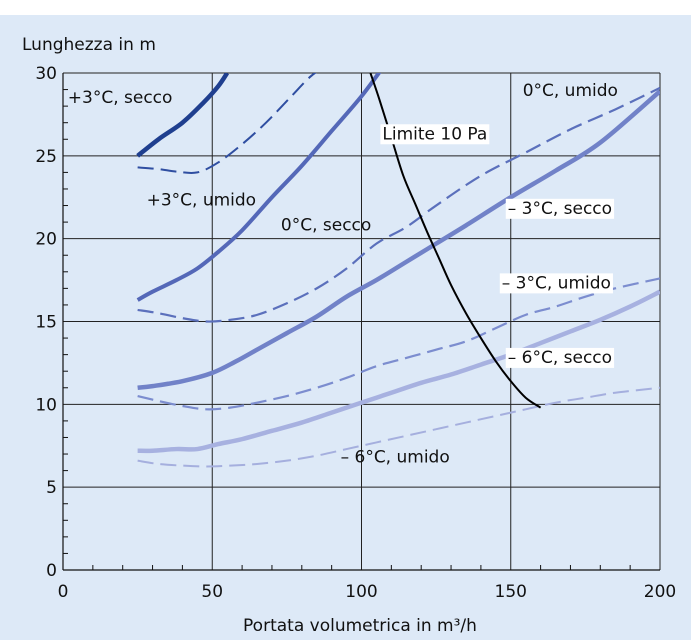  I want to click on annotation-label: – 6°C, secco, so click(560, 357).